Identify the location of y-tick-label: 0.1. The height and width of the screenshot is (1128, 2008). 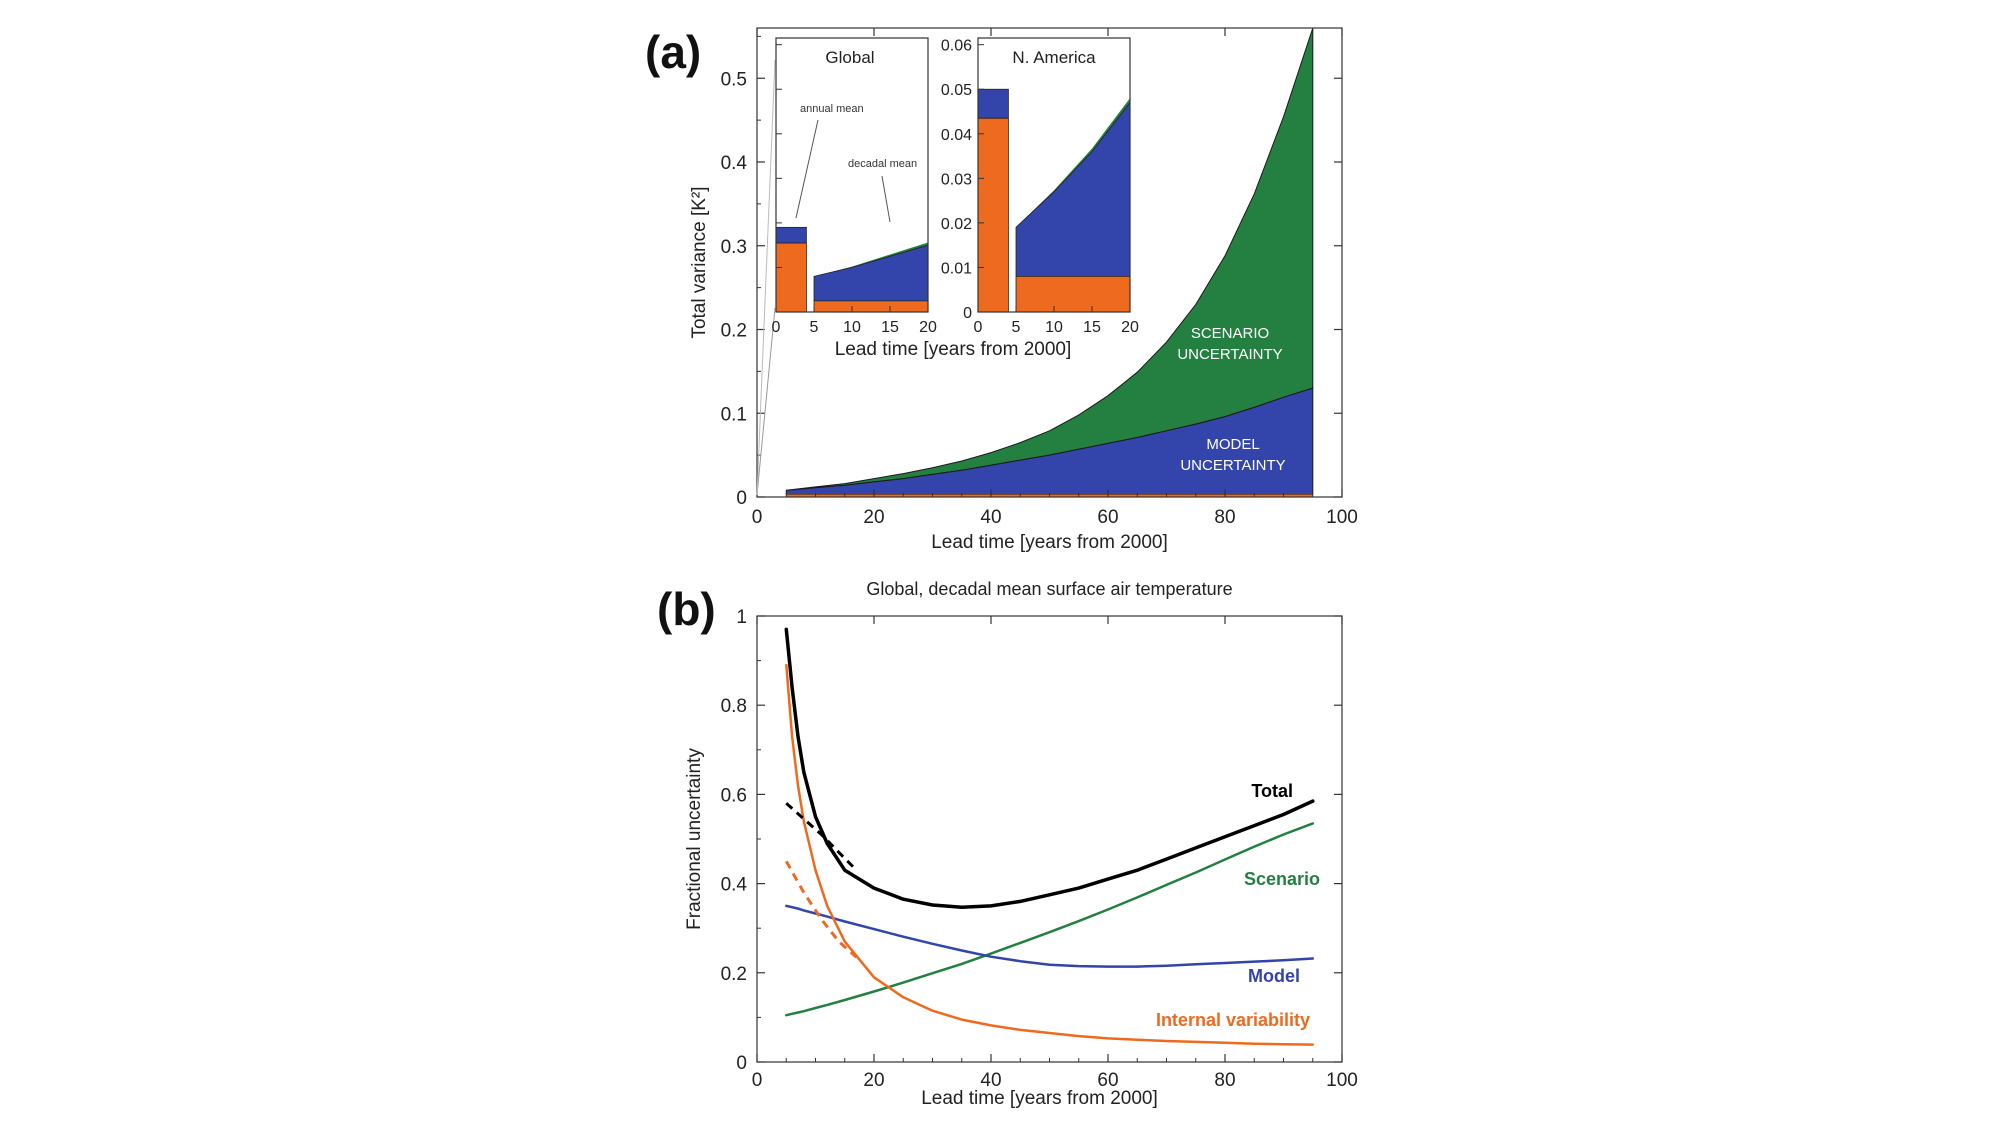
(734, 414).